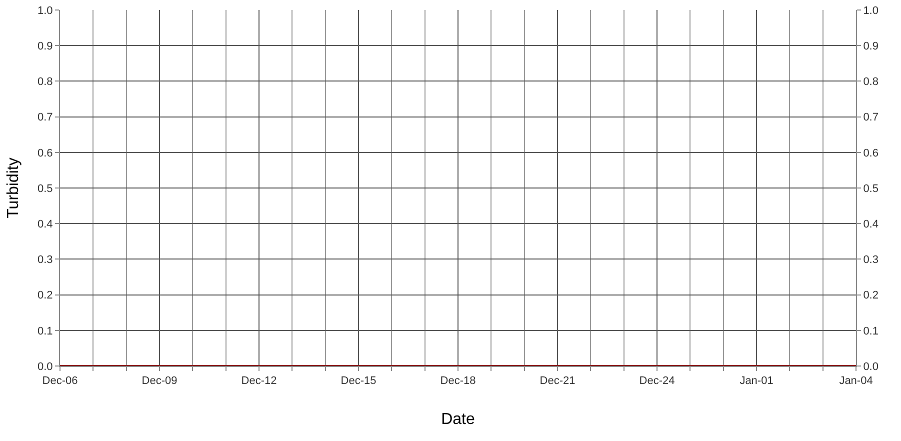  Describe the element at coordinates (657, 381) in the screenshot. I see `x-tick-label: Dec-24` at that location.